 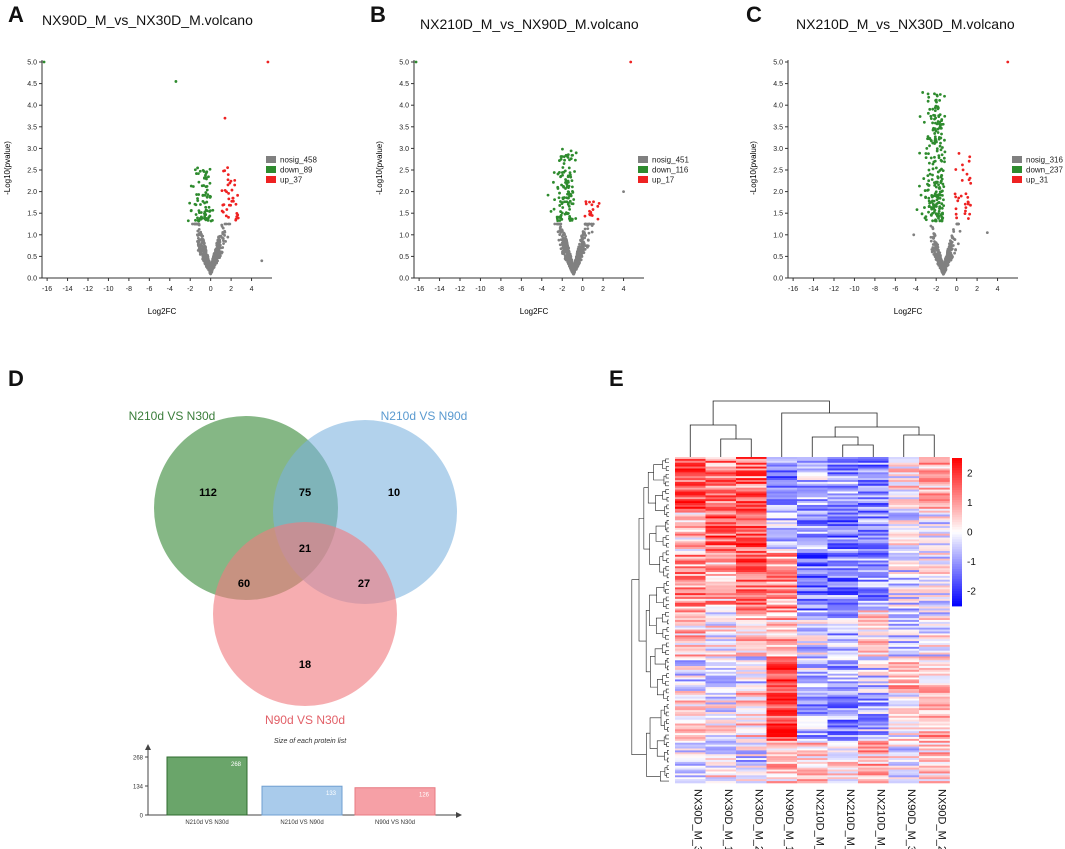 I want to click on x-tick-label: -4, so click(x=916, y=289).